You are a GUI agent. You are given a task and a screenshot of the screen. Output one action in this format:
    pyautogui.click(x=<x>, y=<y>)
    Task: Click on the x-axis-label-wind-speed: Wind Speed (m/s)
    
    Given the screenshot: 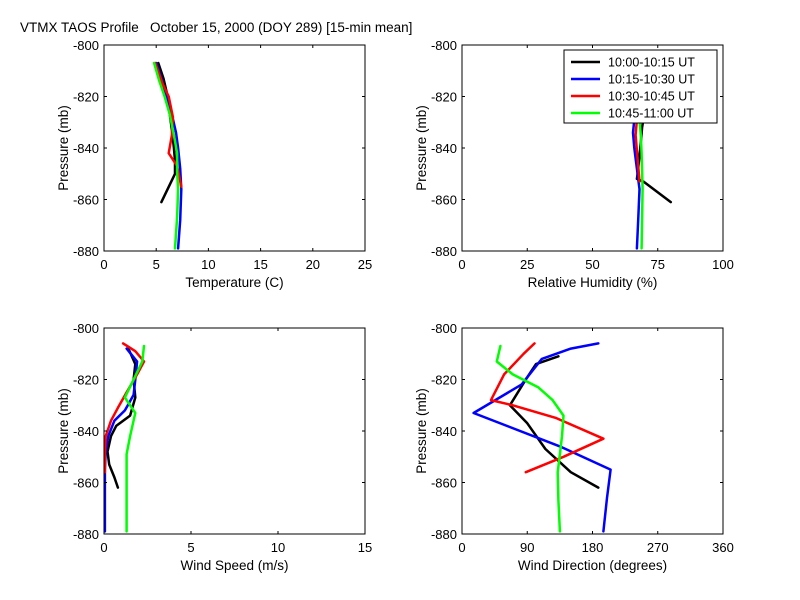 What is the action you would take?
    pyautogui.click(x=234, y=565)
    